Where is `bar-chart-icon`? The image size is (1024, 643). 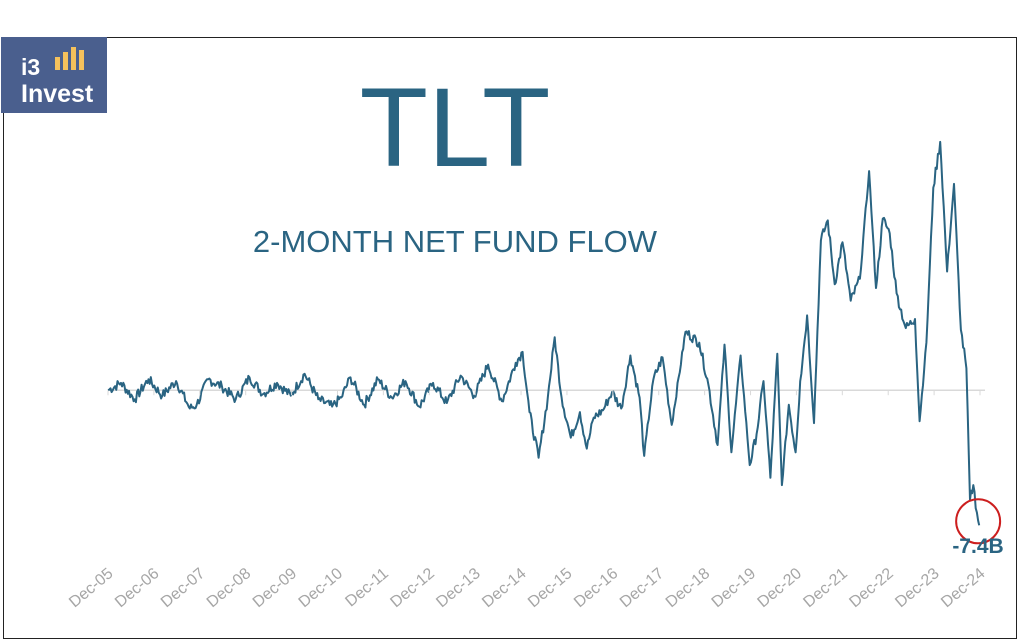 bar-chart-icon is located at coordinates (69, 58).